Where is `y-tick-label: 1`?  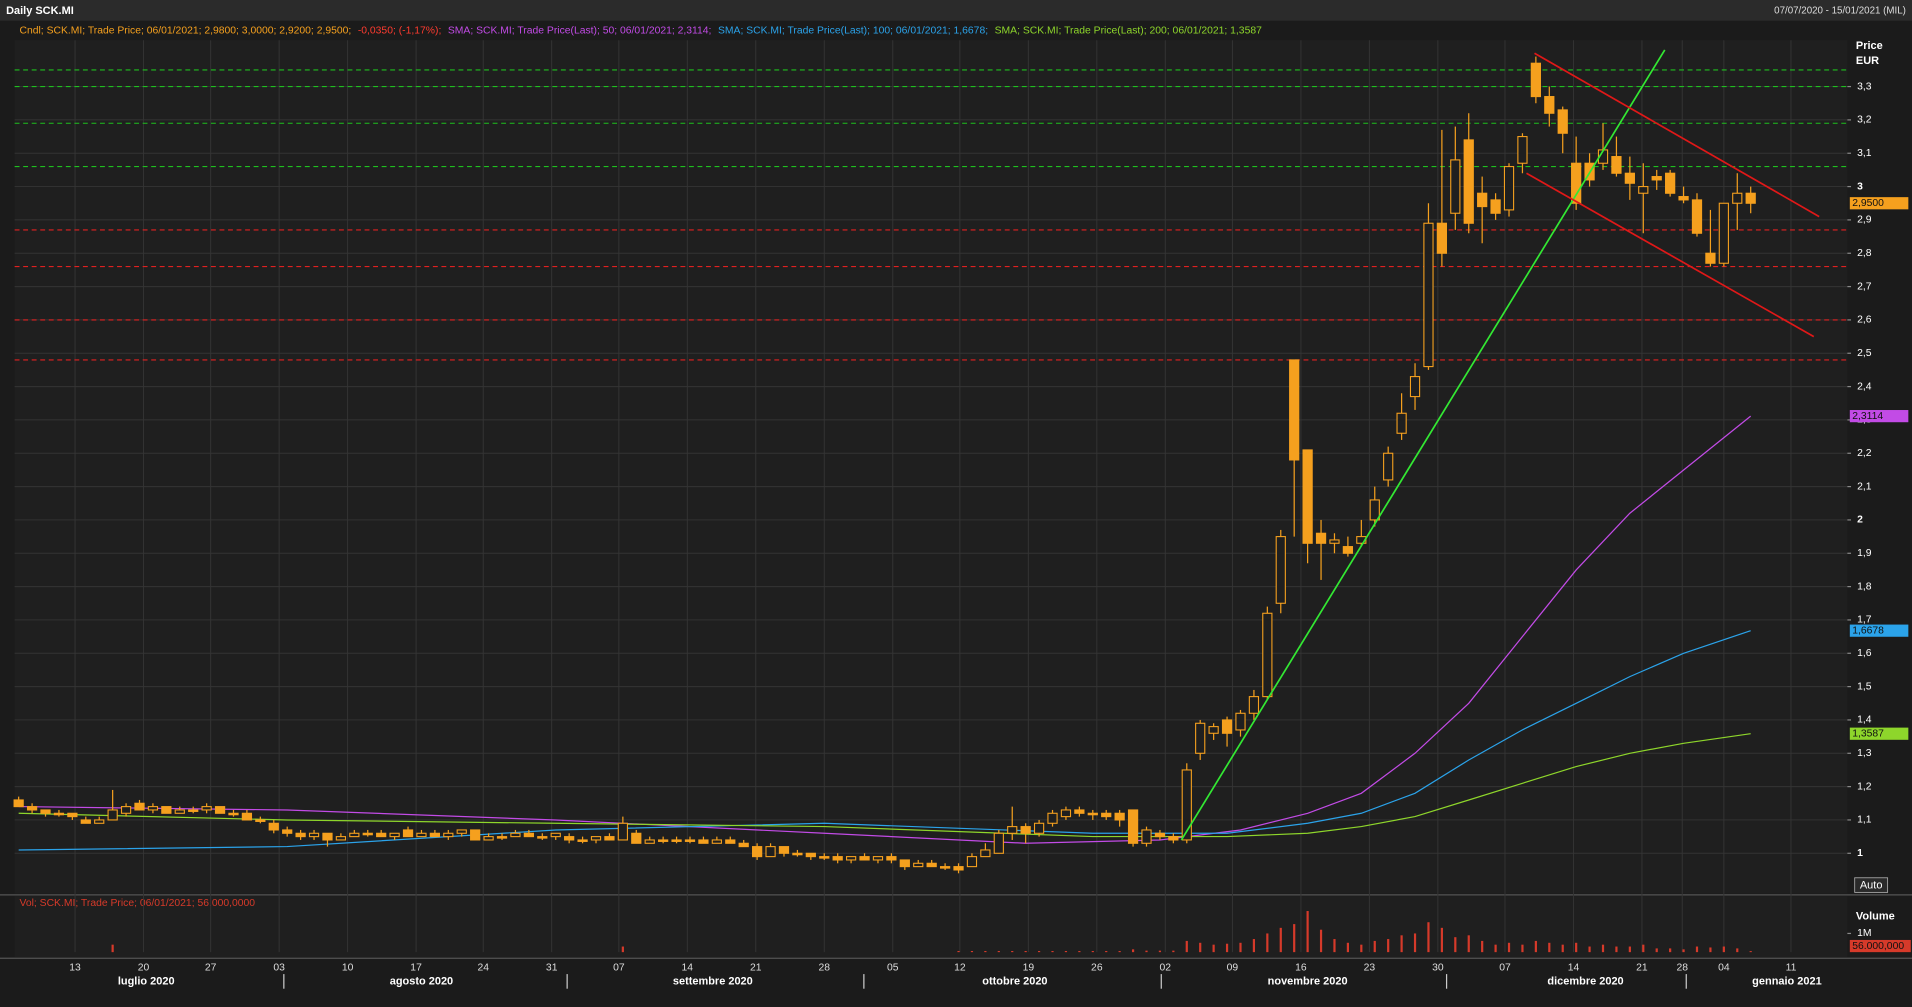 y-tick-label: 1 is located at coordinates (1860, 853).